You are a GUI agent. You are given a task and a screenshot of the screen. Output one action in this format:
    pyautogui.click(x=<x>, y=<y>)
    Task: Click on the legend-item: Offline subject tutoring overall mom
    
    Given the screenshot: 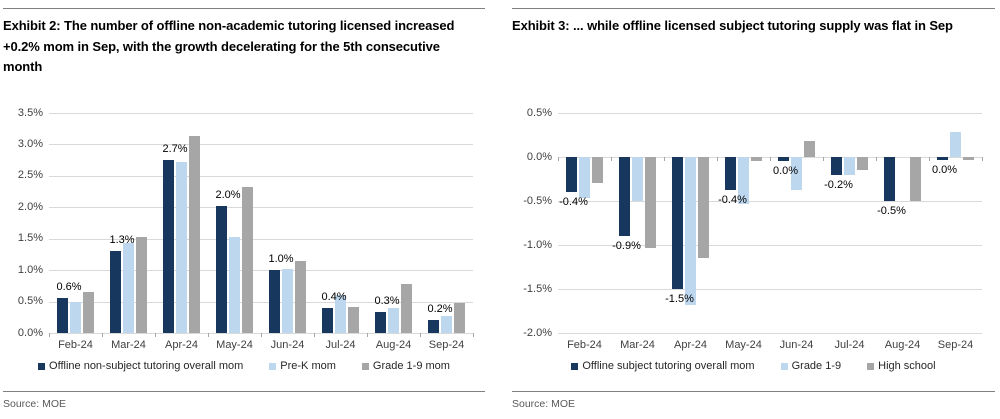 What is the action you would take?
    pyautogui.click(x=663, y=366)
    